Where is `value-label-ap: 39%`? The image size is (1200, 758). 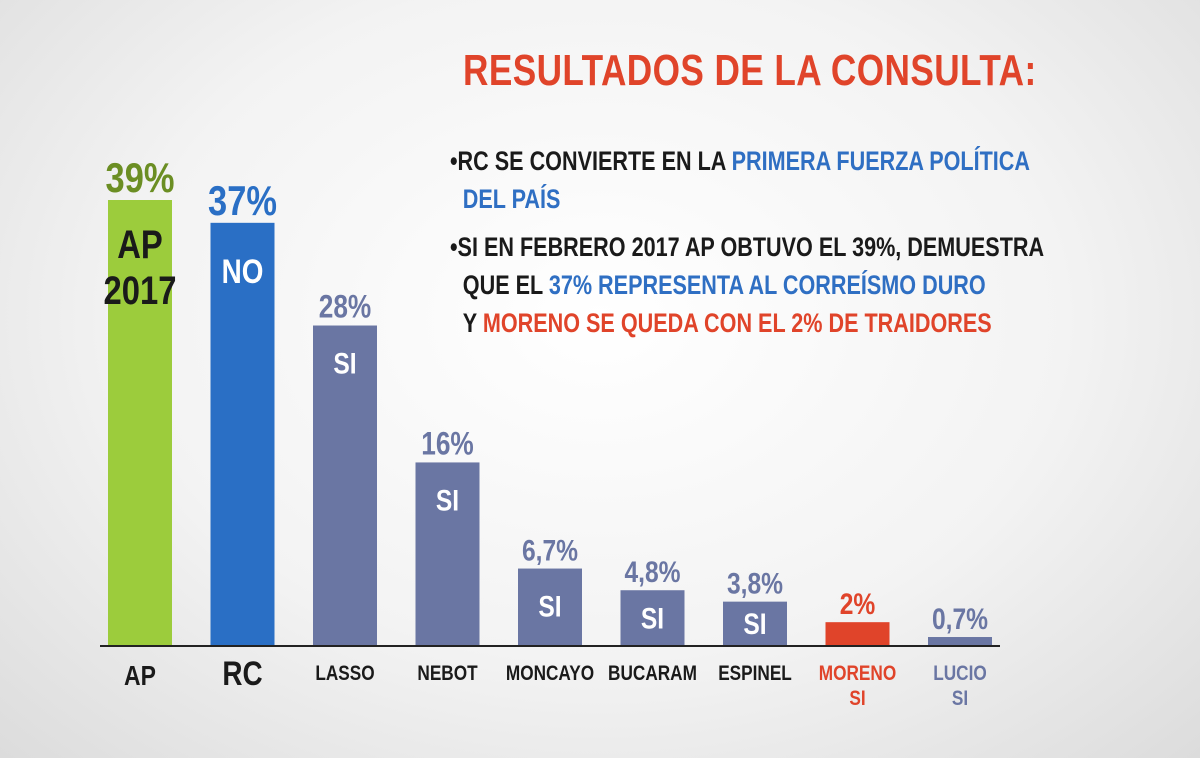 value-label-ap: 39% is located at coordinates (140, 178).